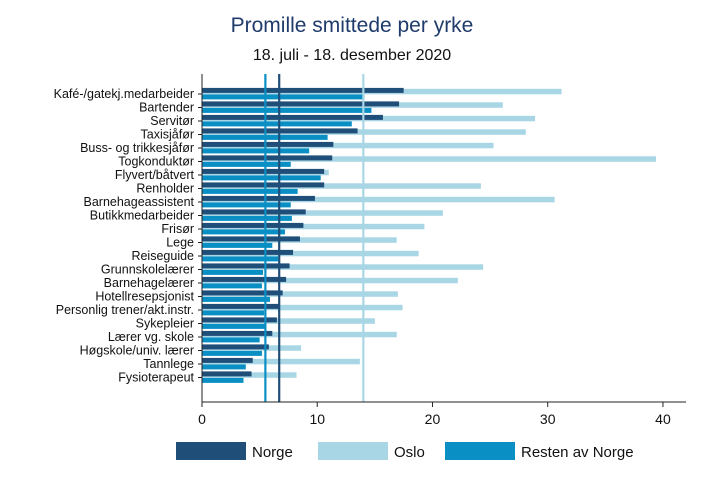 The image size is (704, 487). I want to click on category-label: Renholder, so click(165, 189).